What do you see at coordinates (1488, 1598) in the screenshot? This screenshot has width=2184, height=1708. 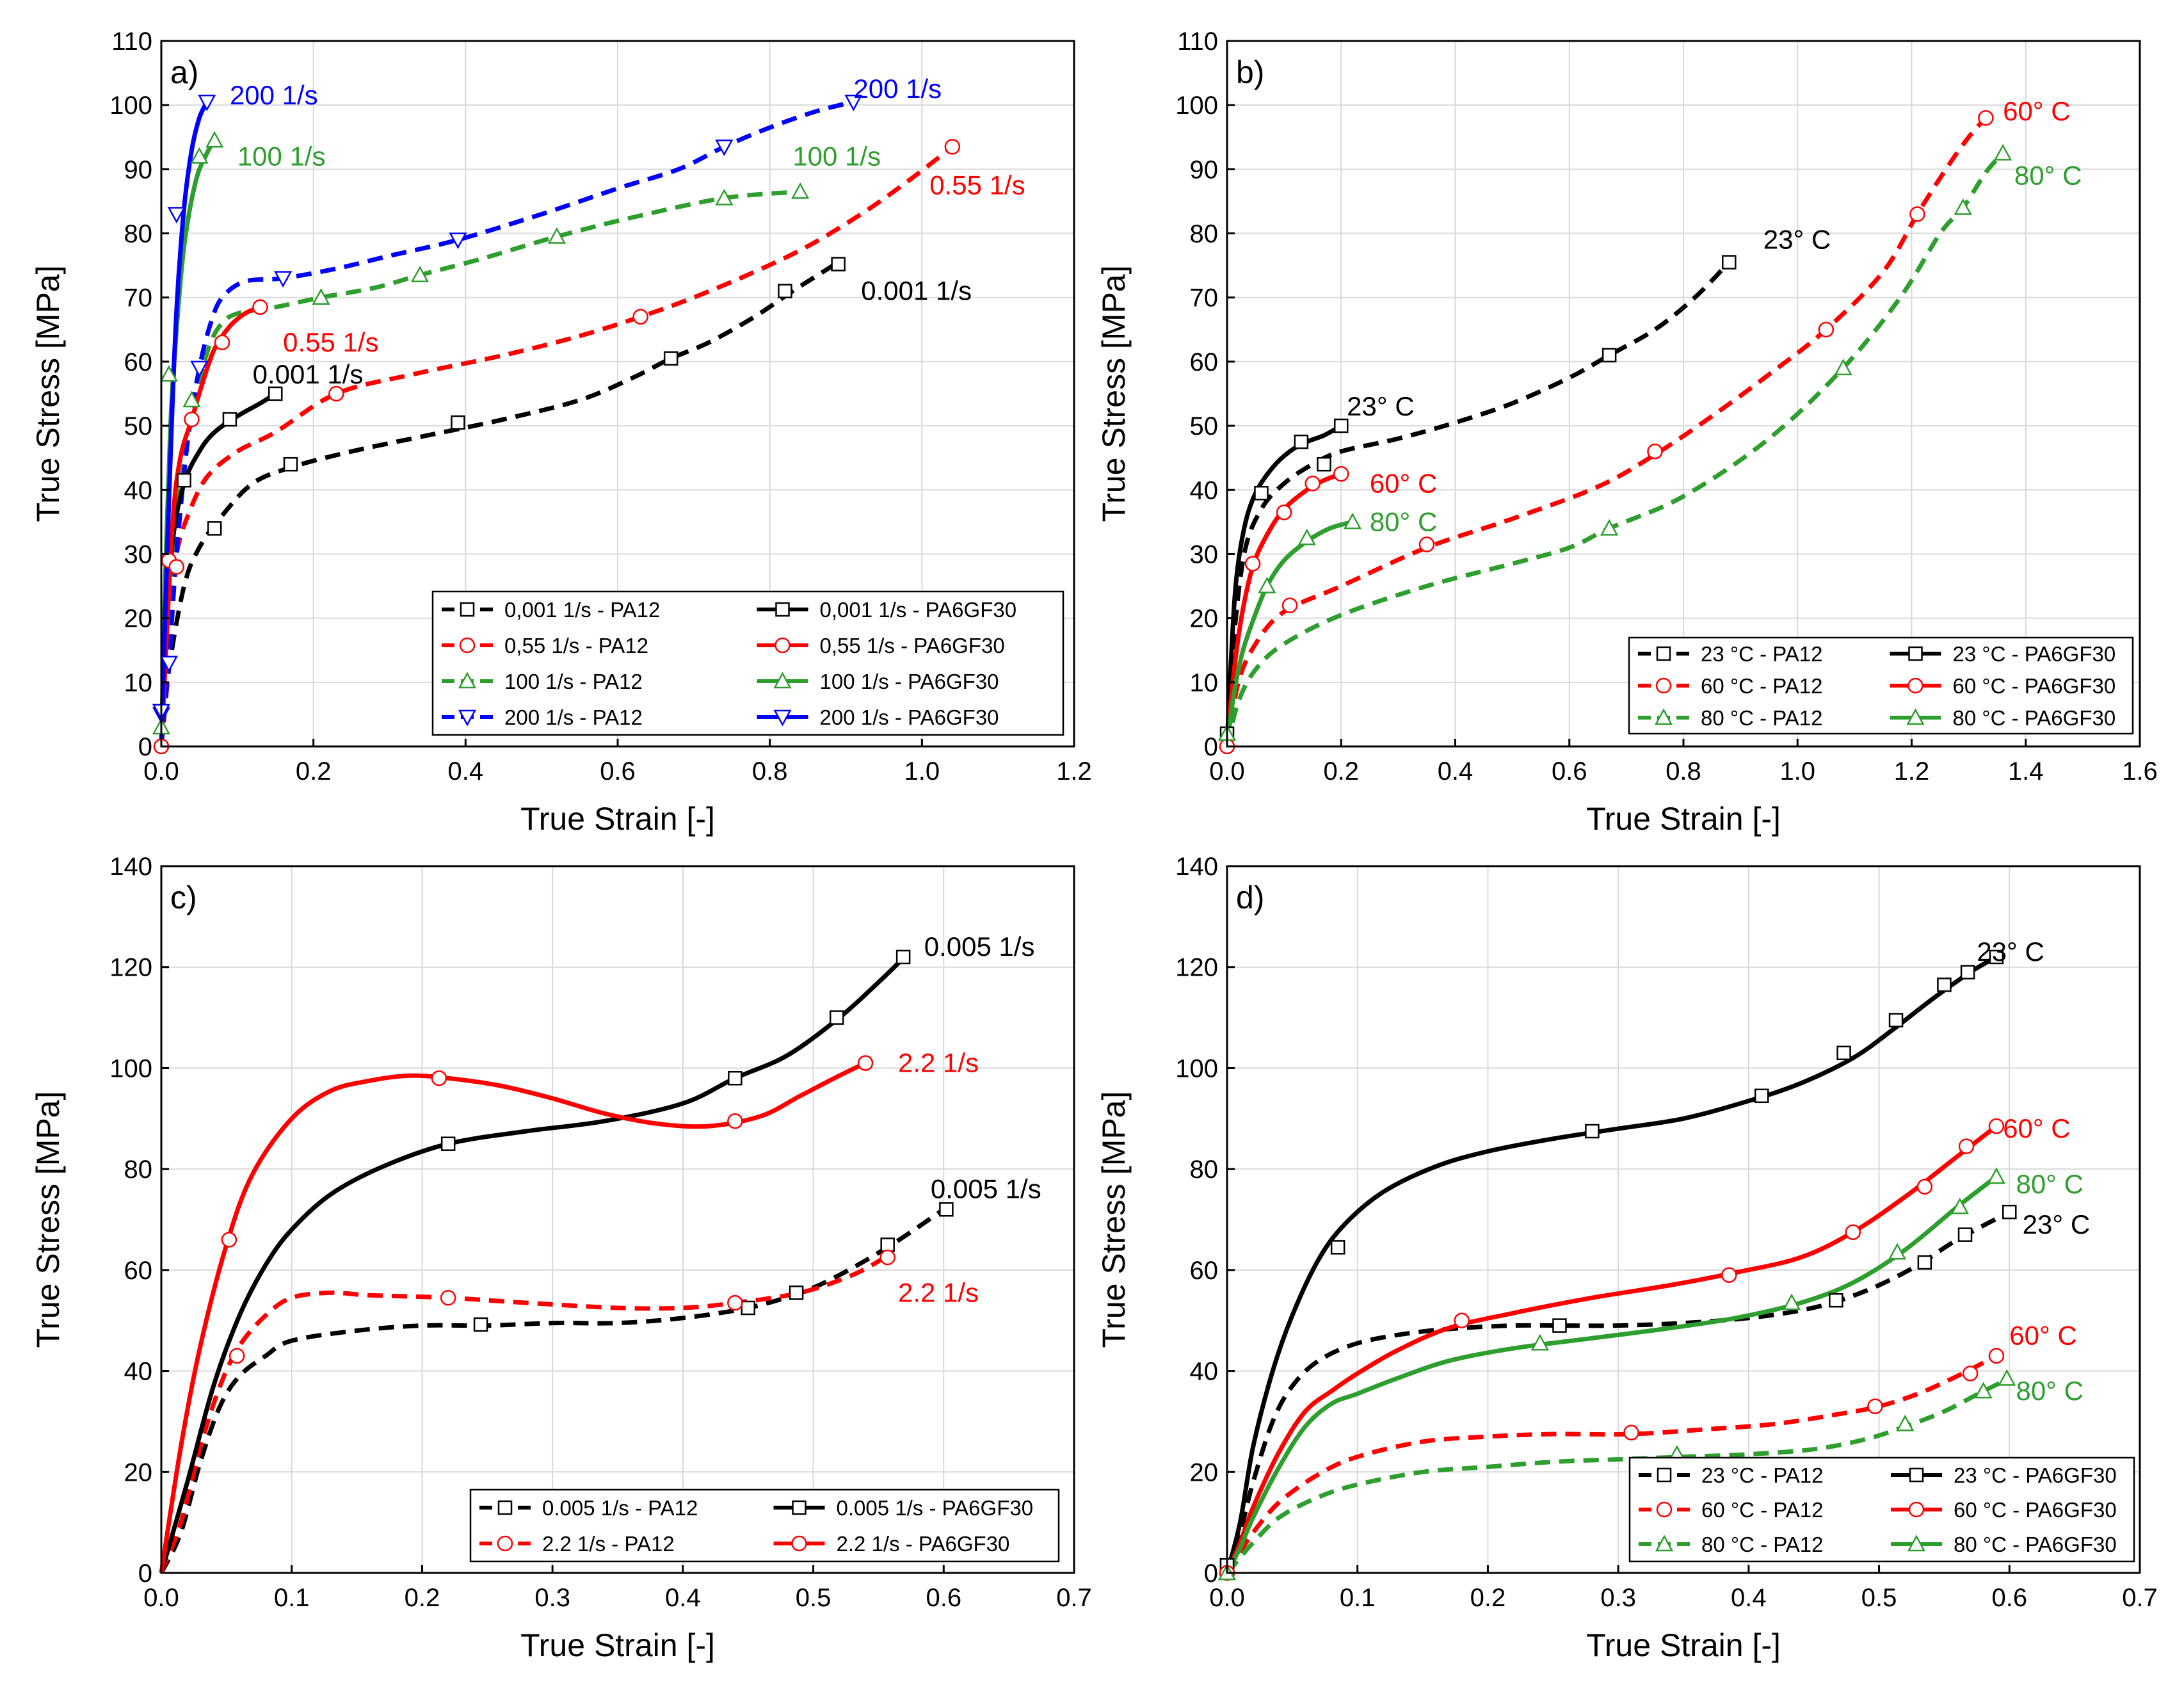 I see `x-tick-label: 0.2` at bounding box center [1488, 1598].